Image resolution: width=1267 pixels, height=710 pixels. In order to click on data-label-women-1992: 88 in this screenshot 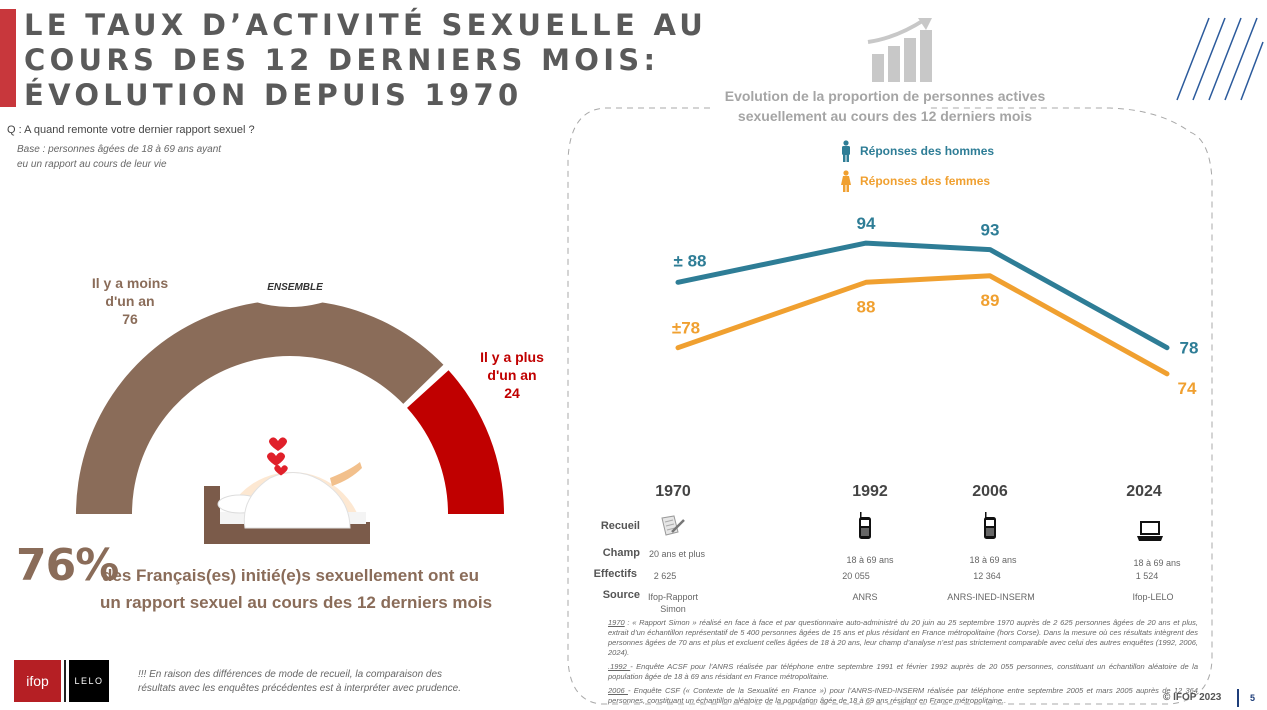, I will do `click(866, 306)`.